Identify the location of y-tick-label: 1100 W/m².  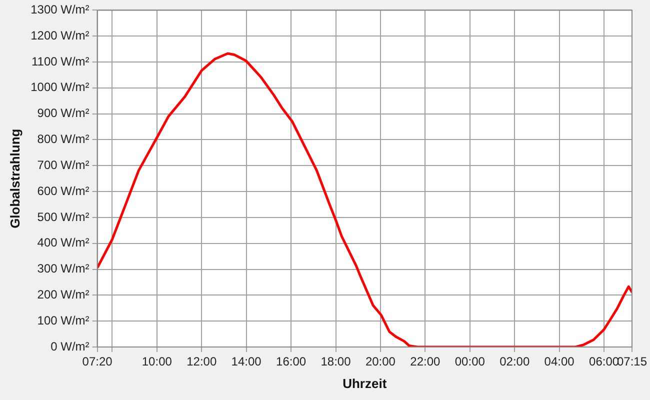
(60, 61).